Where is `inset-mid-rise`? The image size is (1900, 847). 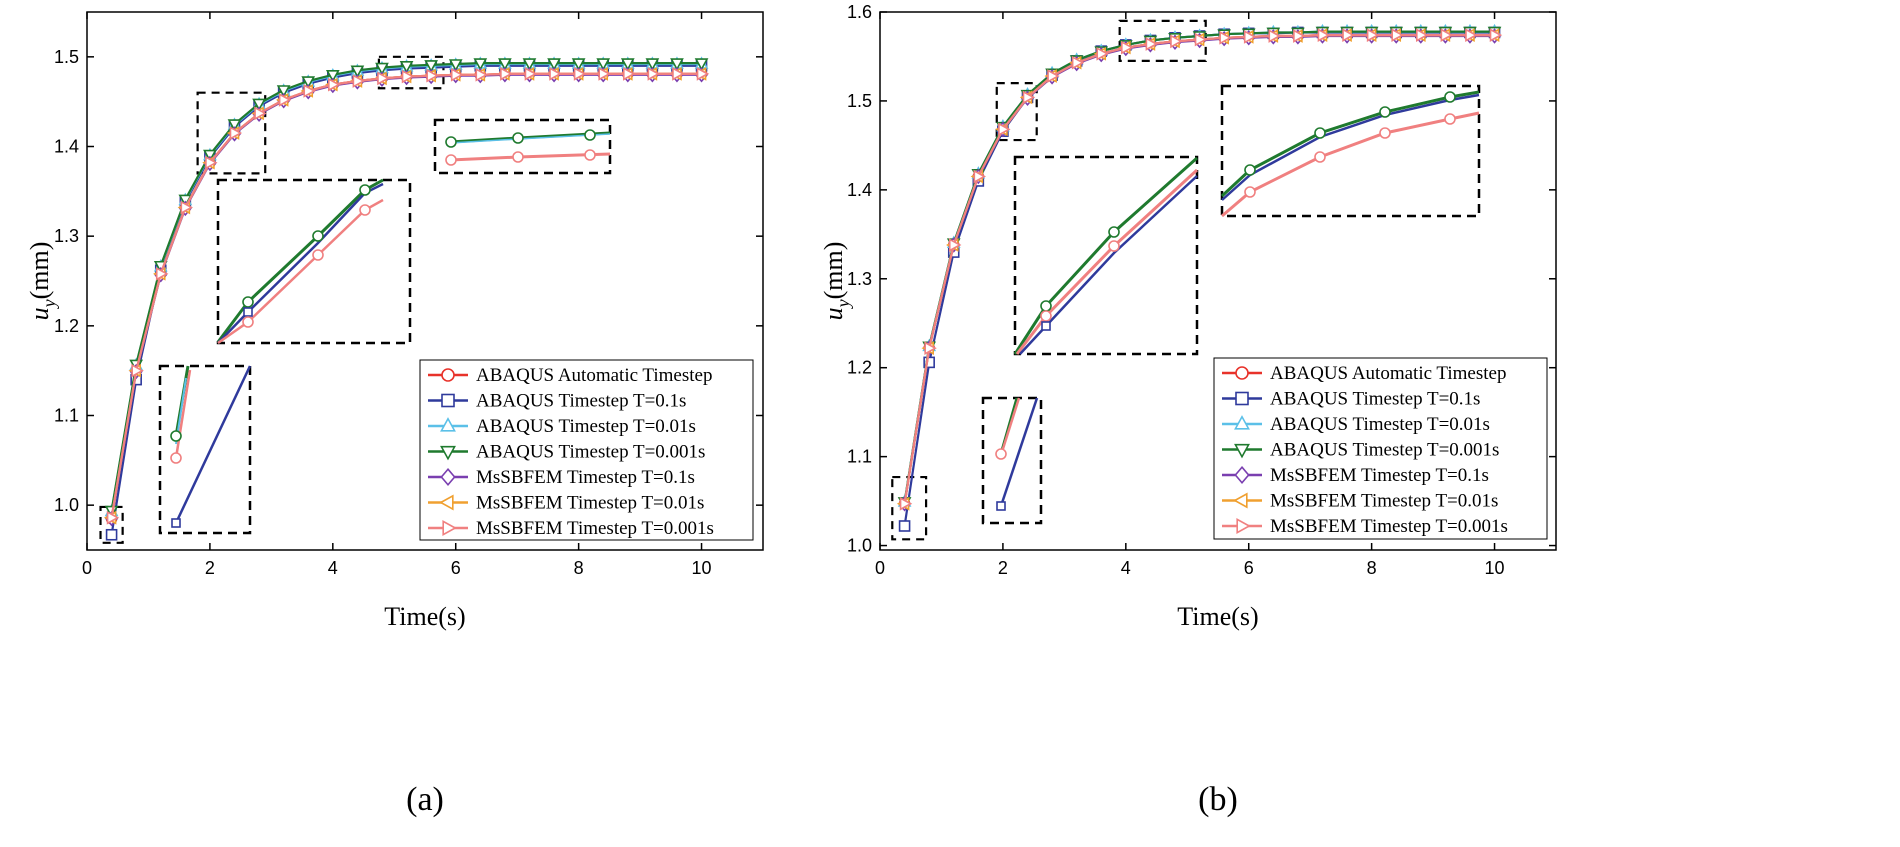 inset-mid-rise is located at coordinates (1106, 255).